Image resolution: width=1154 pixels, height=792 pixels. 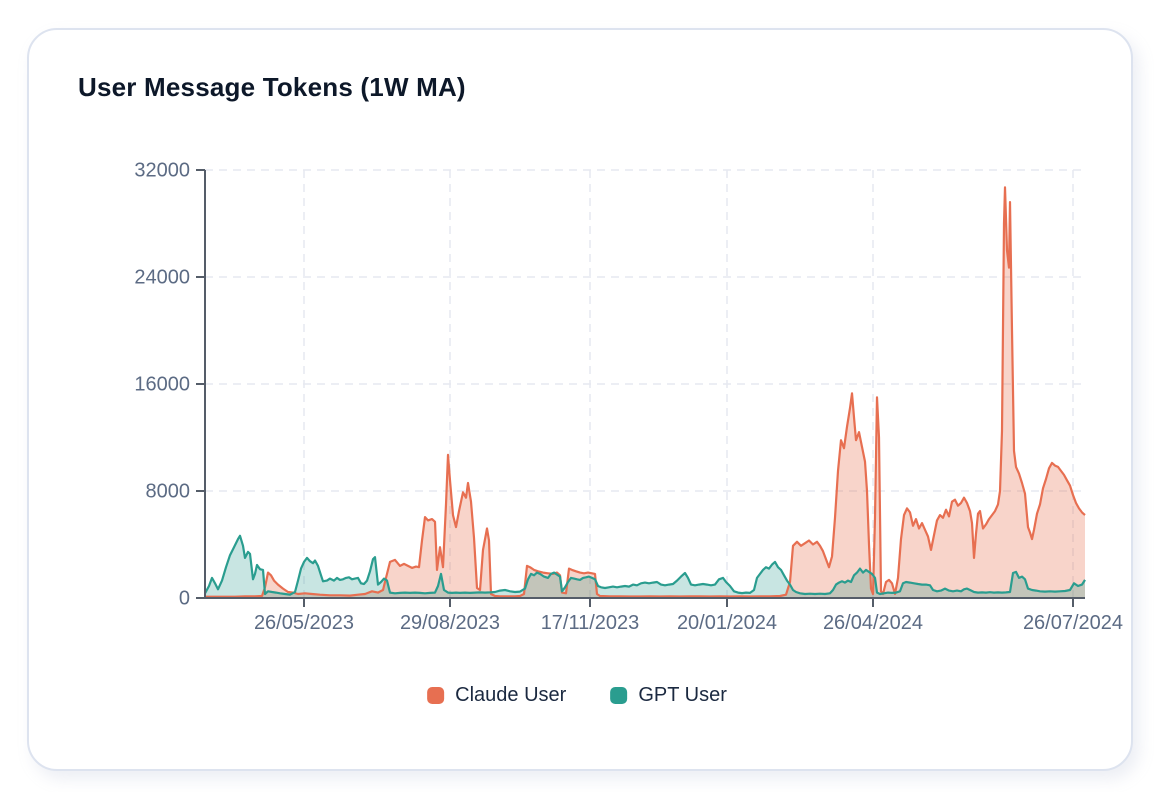 I want to click on x-tick-label: 26/07/2024, so click(x=1073, y=623).